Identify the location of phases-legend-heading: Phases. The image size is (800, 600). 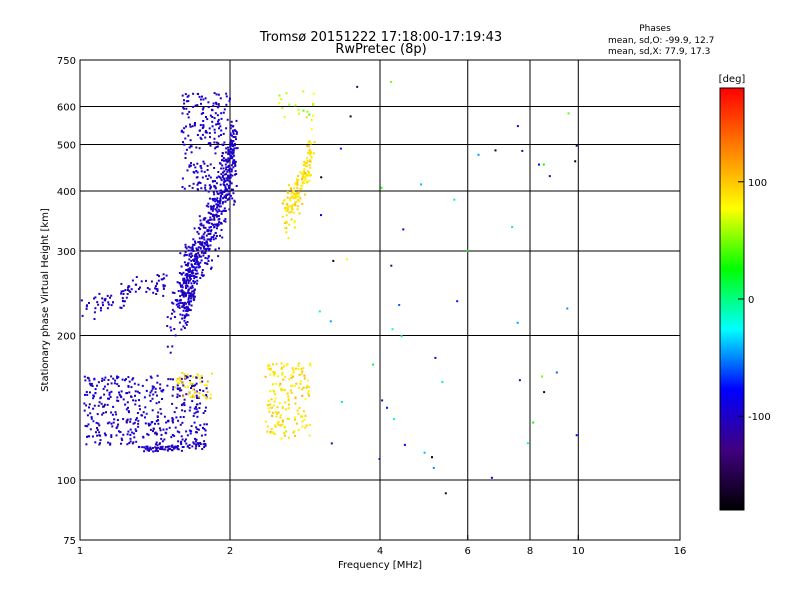
(655, 29).